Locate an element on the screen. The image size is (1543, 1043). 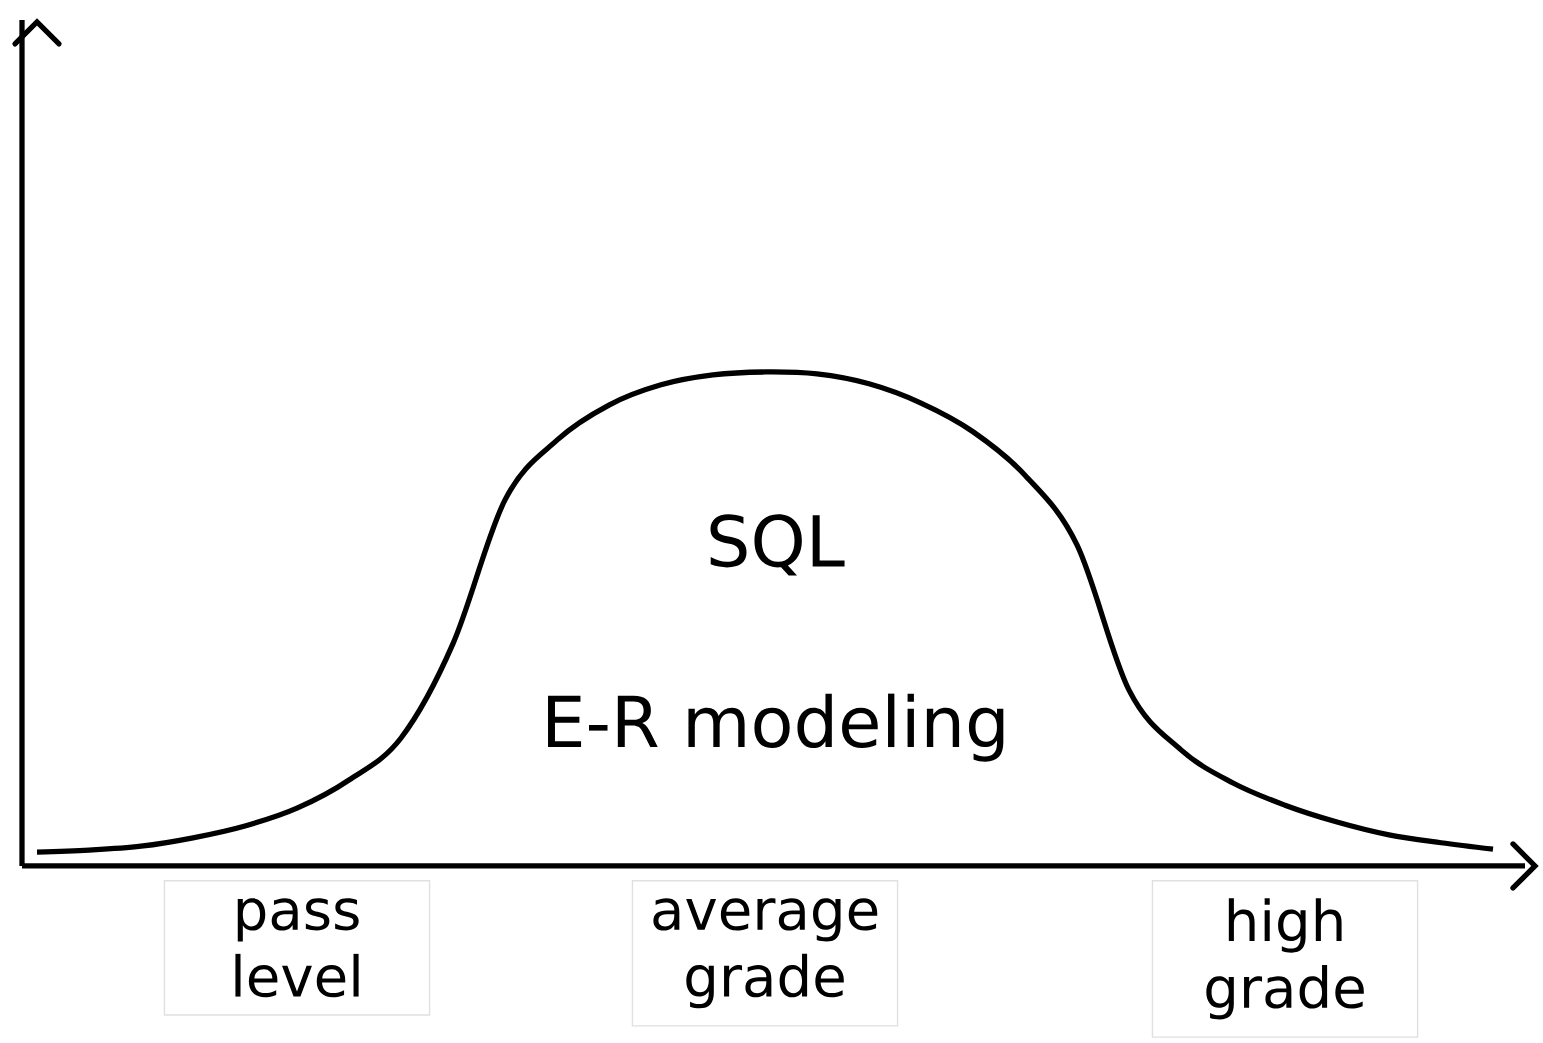
annotation: SQL is located at coordinates (777, 545).